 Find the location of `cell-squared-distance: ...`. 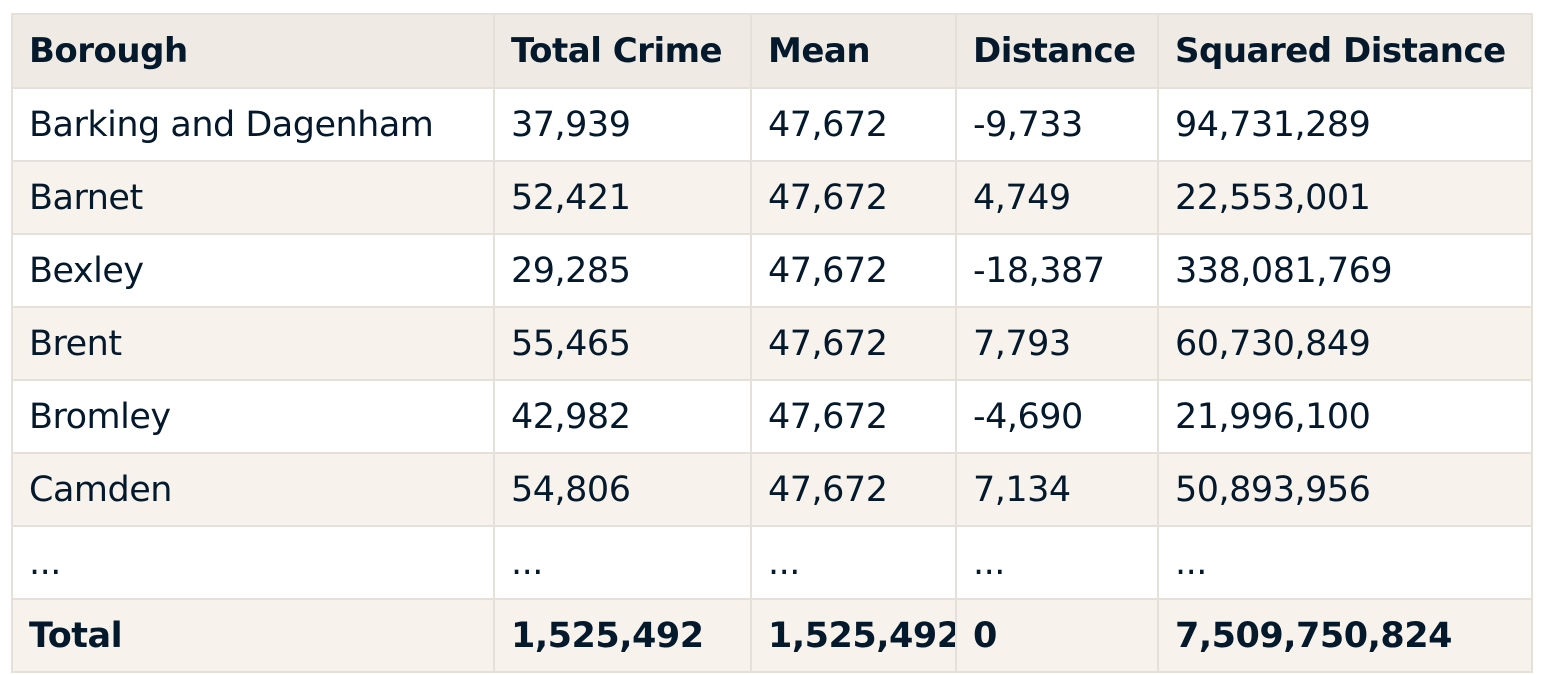

cell-squared-distance: ... is located at coordinates (1345, 562).